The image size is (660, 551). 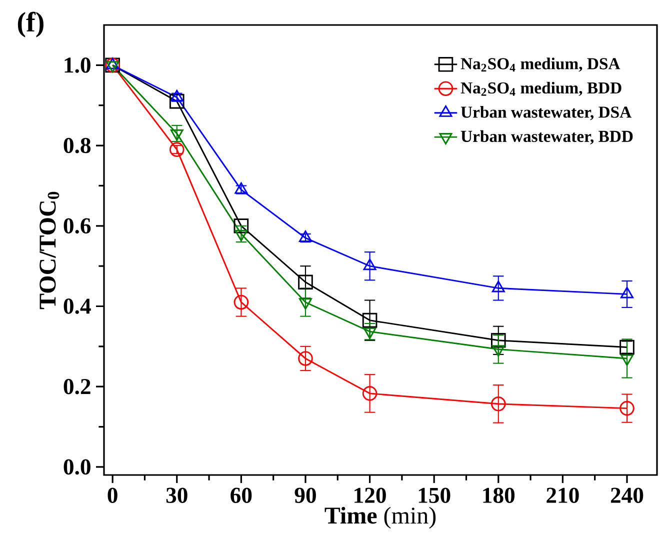 What do you see at coordinates (77, 65) in the screenshot?
I see `y-tick-label: 1.0` at bounding box center [77, 65].